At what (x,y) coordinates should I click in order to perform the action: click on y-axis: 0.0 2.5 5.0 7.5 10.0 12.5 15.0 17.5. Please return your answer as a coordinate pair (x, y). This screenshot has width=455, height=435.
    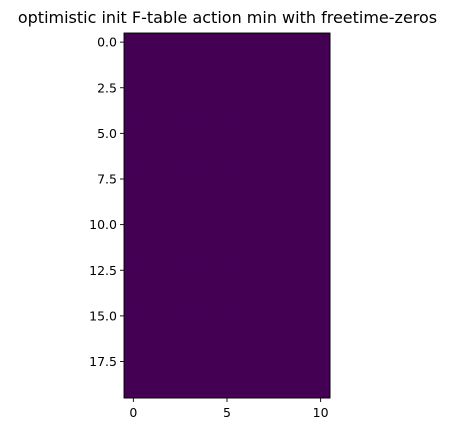
    Looking at the image, I should click on (106, 202).